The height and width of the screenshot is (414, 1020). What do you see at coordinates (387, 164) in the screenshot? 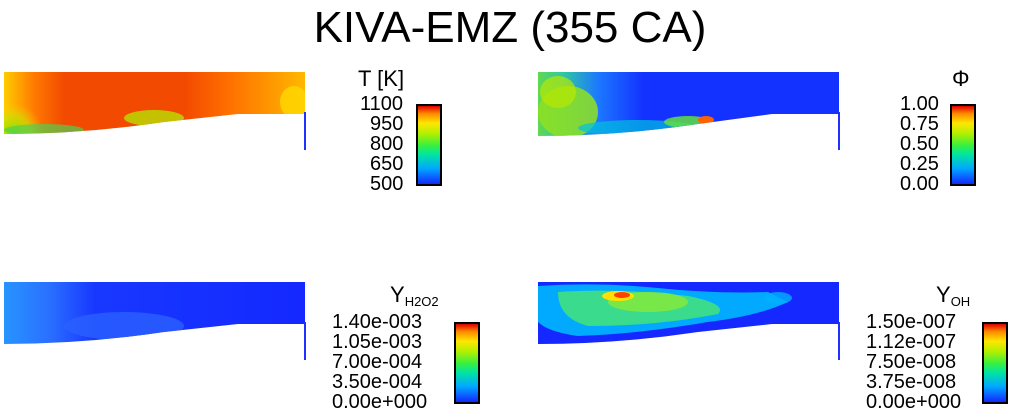
I see `temperature-tick-4: 650` at bounding box center [387, 164].